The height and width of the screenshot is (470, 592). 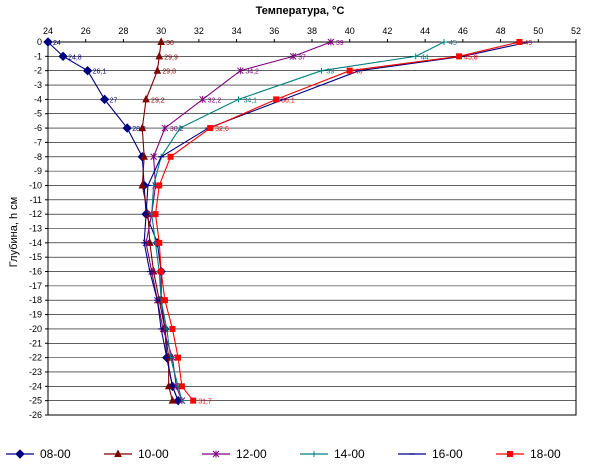 What do you see at coordinates (471, 57) in the screenshot?
I see `data-label: 45,8` at bounding box center [471, 57].